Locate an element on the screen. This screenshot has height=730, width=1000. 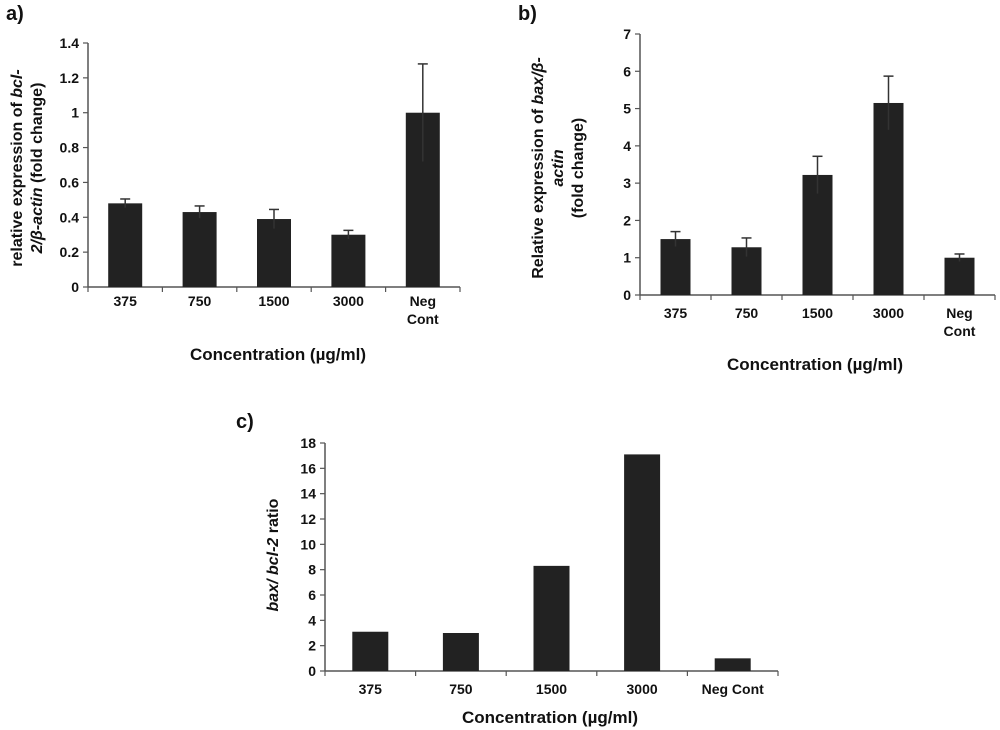
y-tick-label: 14 is located at coordinates (308, 494).